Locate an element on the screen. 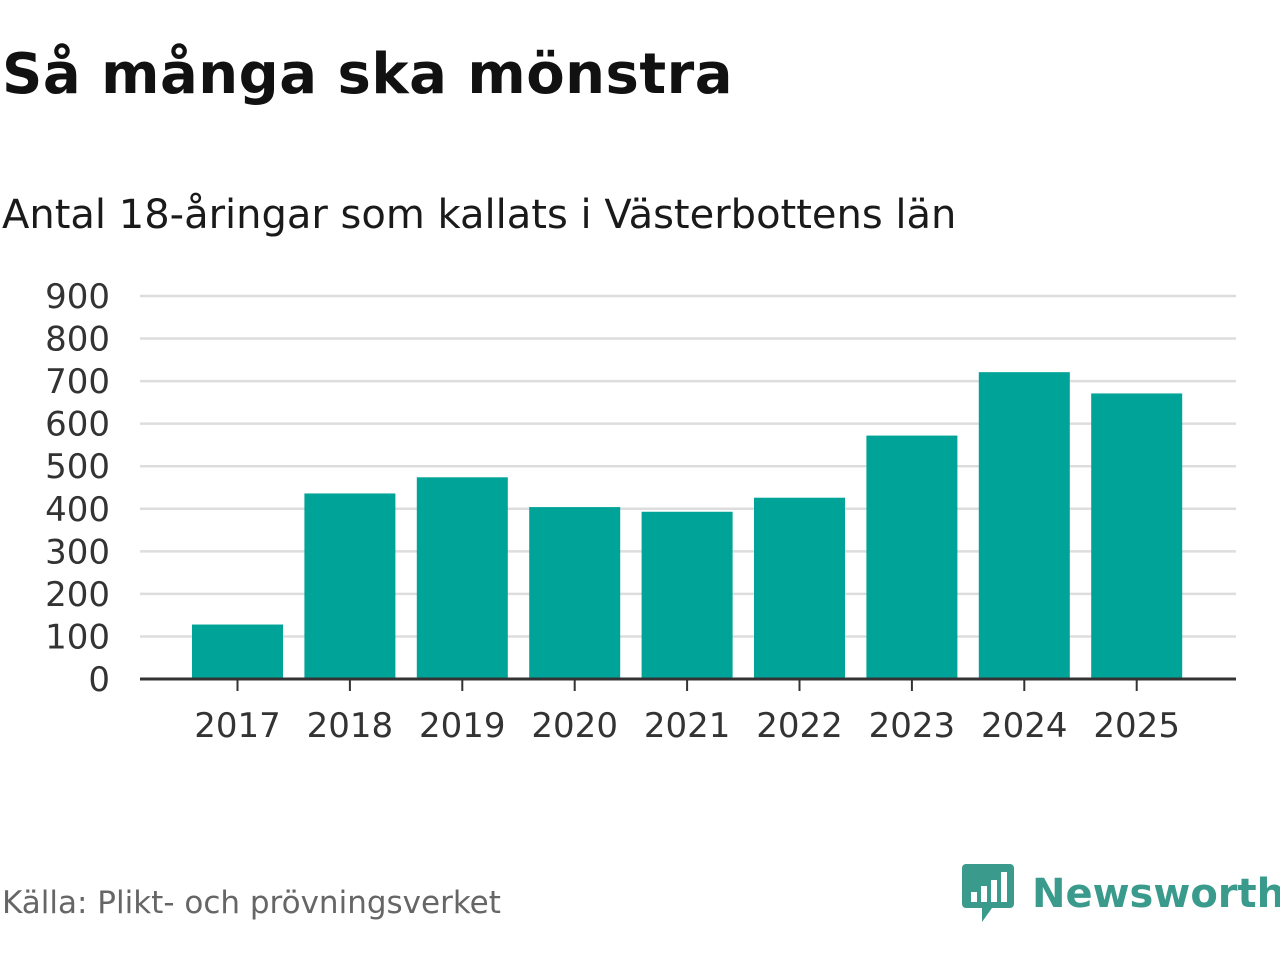 This screenshot has width=1280, height=960. x-tick-label: 2020 is located at coordinates (574, 726).